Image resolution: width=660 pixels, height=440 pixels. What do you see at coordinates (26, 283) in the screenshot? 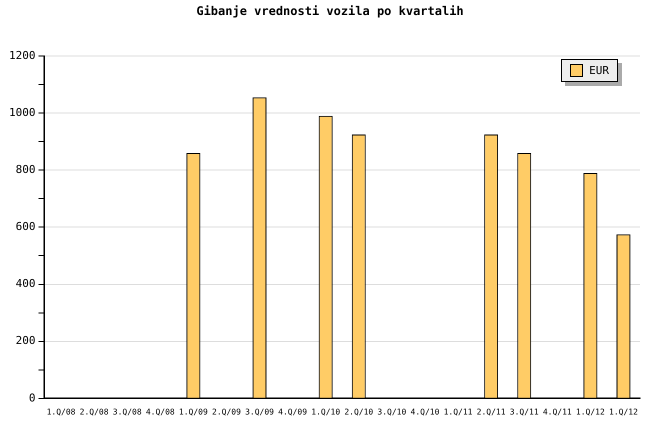
I see `y-tick-label: 400` at bounding box center [26, 283].